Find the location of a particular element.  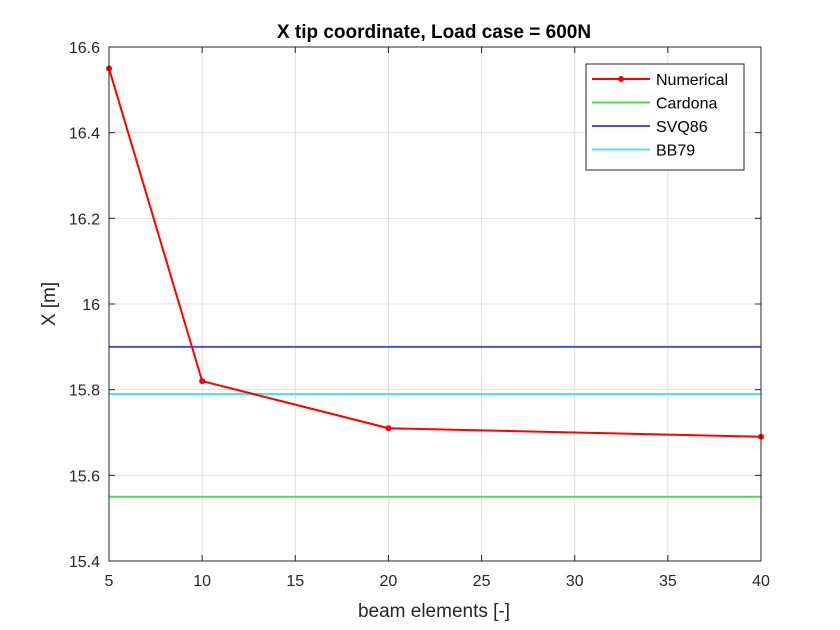

legend-marker-numerical is located at coordinates (621, 79).